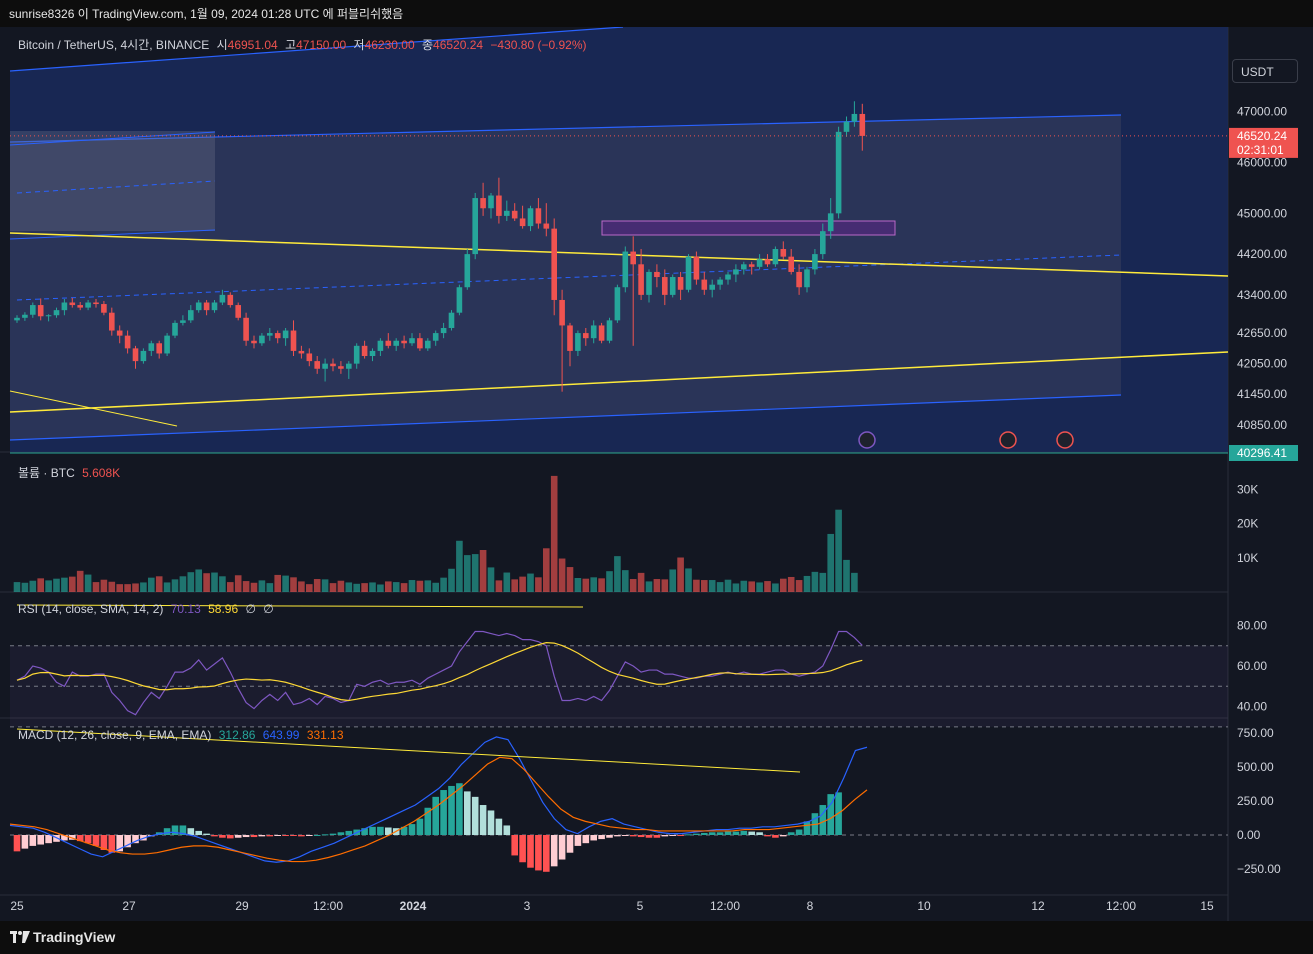  Describe the element at coordinates (250, 609) in the screenshot. I see `rsi-na-1: ∅` at that location.